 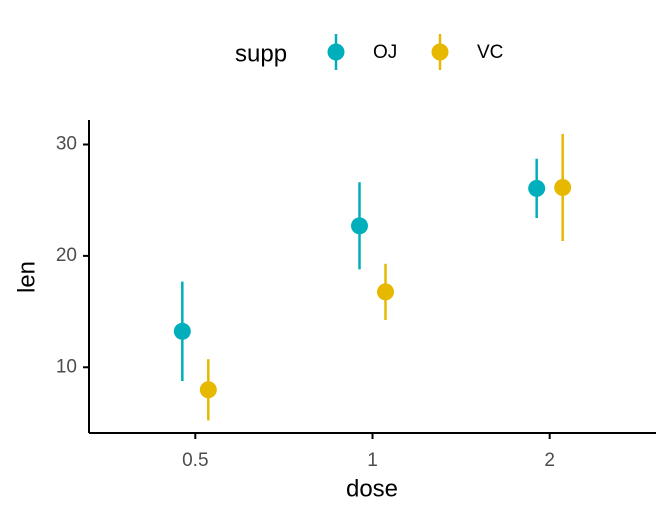 I want to click on x-axis-label: dose, so click(x=372, y=488).